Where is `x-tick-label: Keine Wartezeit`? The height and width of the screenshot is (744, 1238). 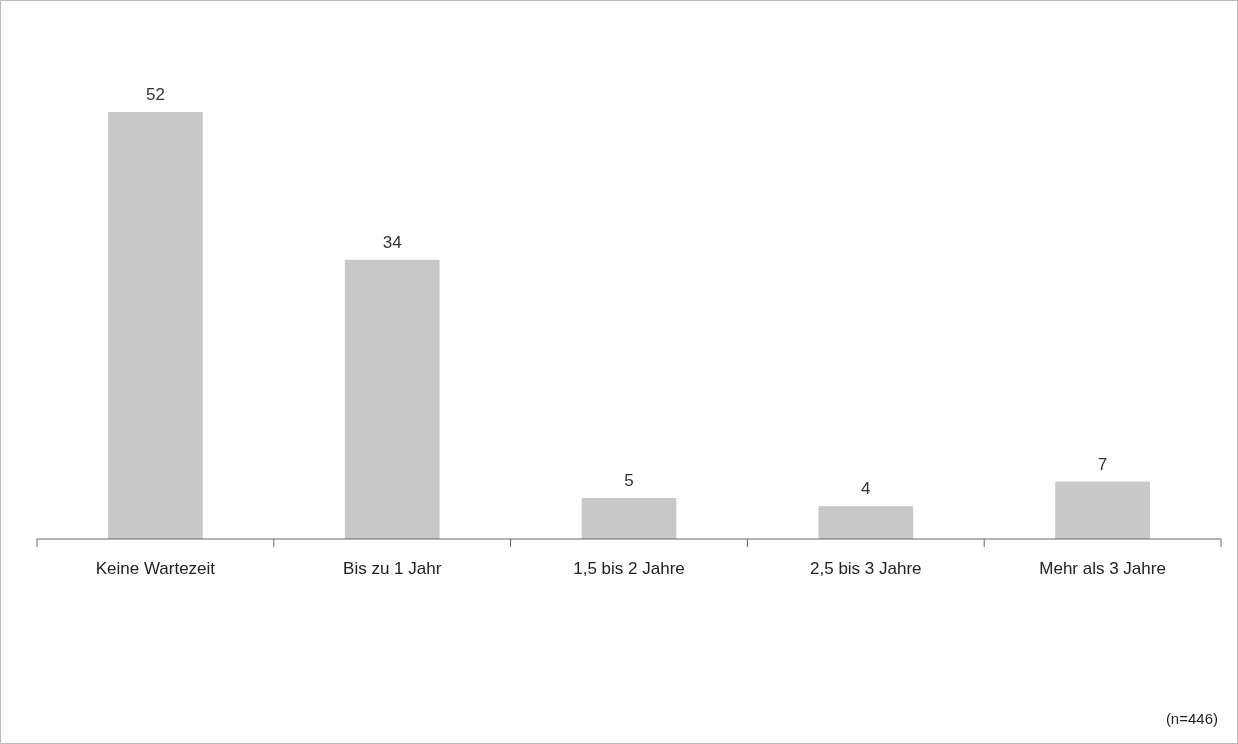 x-tick-label: Keine Wartezeit is located at coordinates (155, 568).